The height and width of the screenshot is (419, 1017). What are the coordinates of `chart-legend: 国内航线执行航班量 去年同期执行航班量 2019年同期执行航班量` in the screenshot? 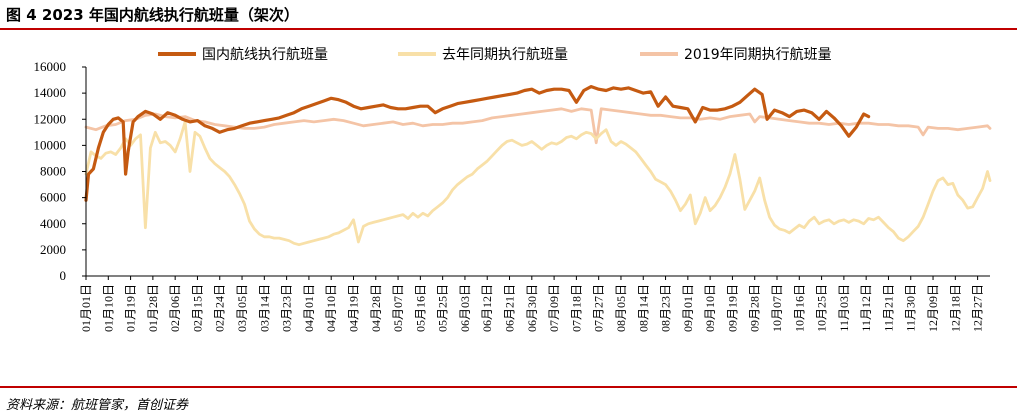 It's located at (495, 55).